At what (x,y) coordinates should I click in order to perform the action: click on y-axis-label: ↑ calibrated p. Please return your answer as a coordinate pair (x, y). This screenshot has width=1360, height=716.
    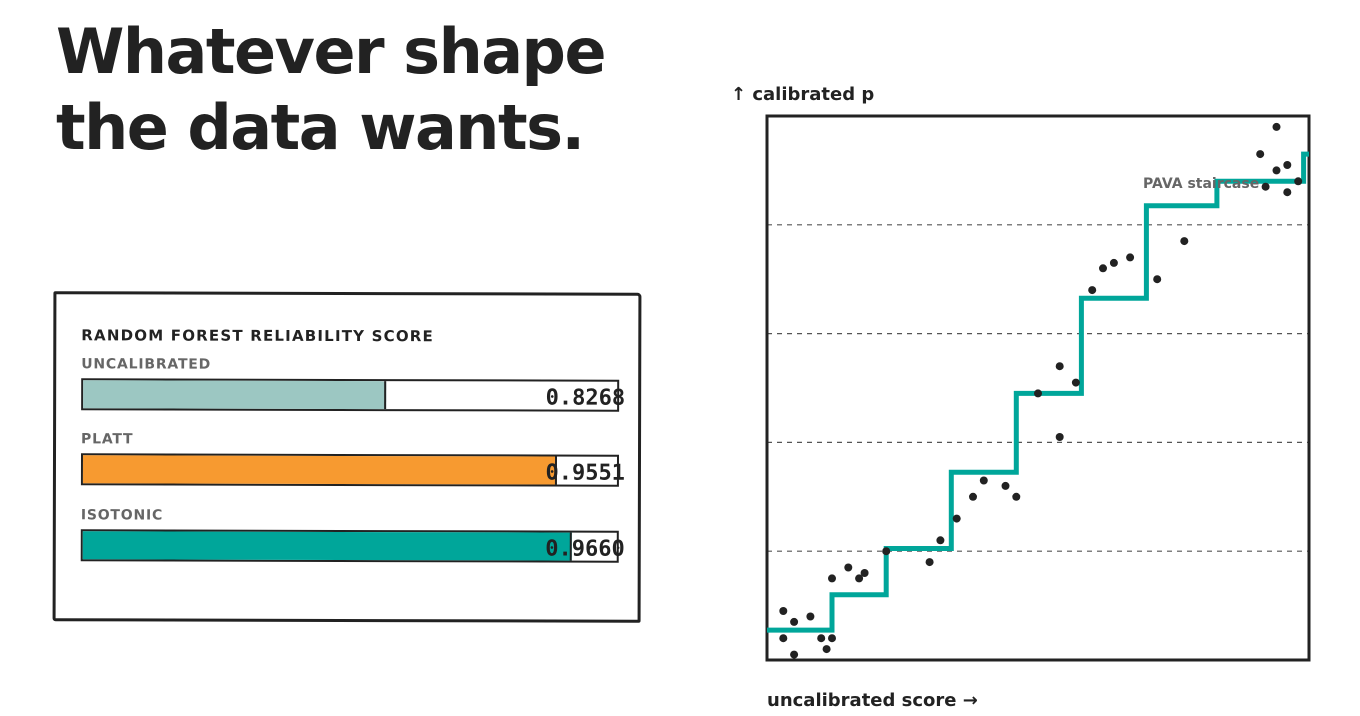
    Looking at the image, I should click on (802, 94).